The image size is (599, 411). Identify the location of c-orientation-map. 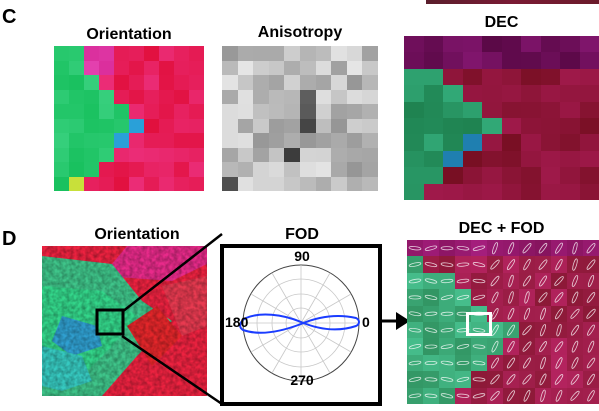
(129, 118).